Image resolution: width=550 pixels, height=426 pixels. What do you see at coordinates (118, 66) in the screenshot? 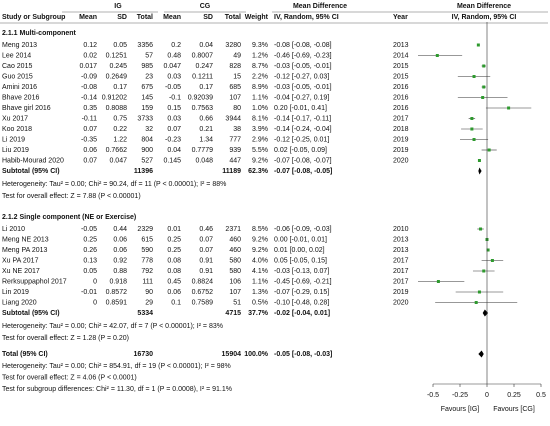
I see `cell: 0.245` at bounding box center [118, 66].